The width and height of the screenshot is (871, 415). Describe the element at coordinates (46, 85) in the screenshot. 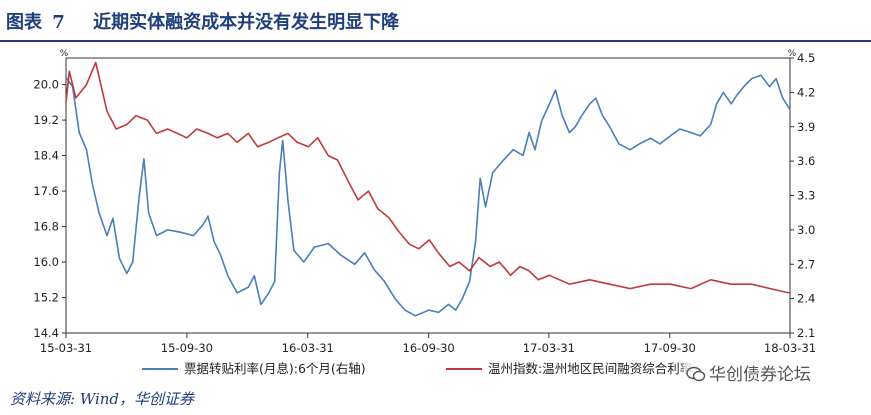

I see `left-tick-label: 20.0` at that location.